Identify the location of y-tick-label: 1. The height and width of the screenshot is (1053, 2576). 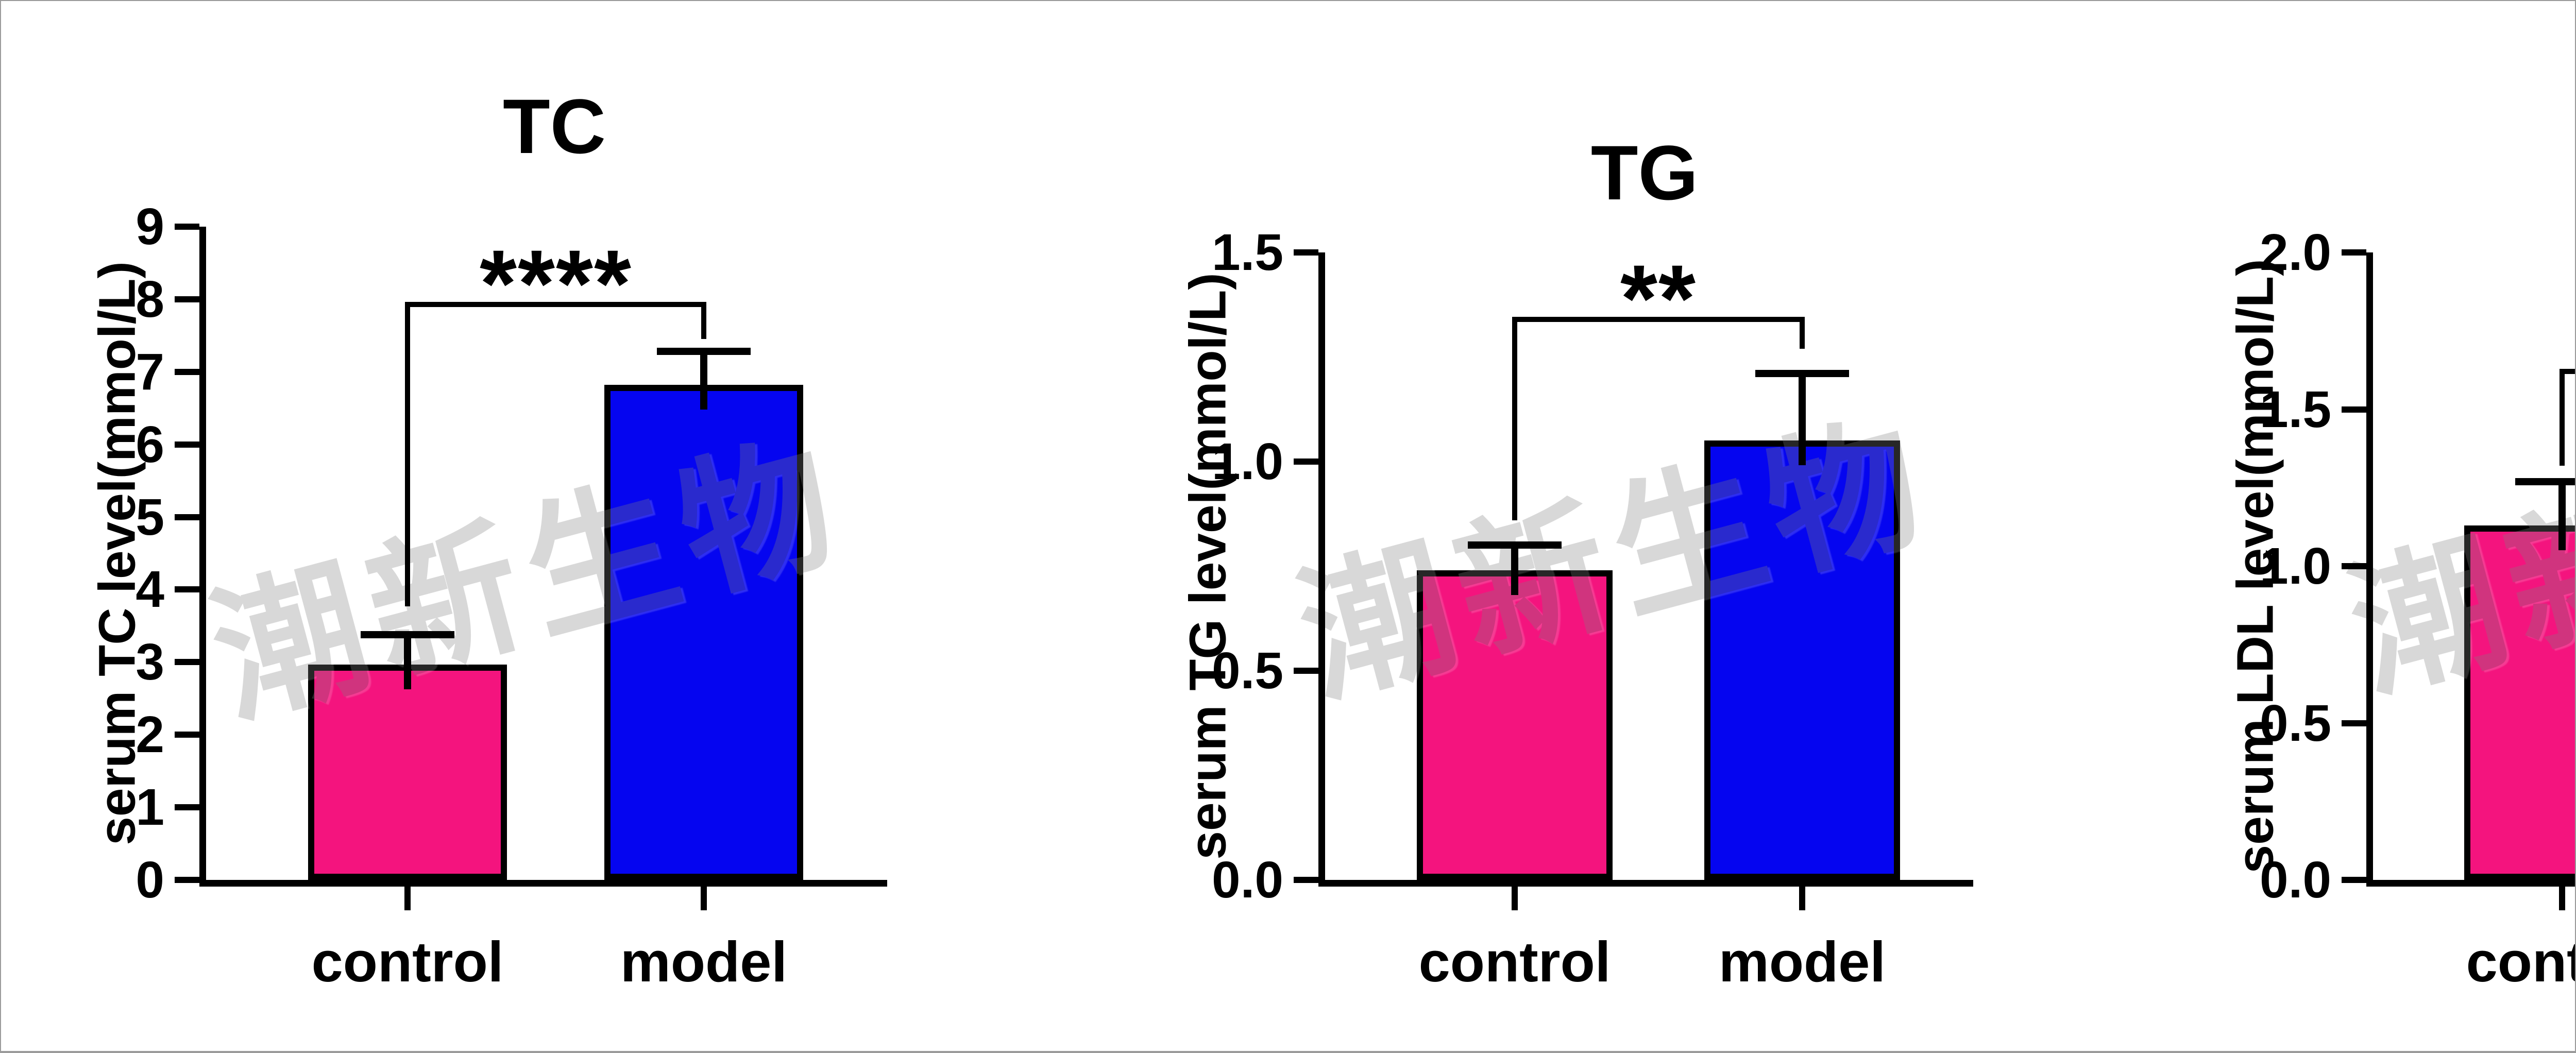
(149, 807).